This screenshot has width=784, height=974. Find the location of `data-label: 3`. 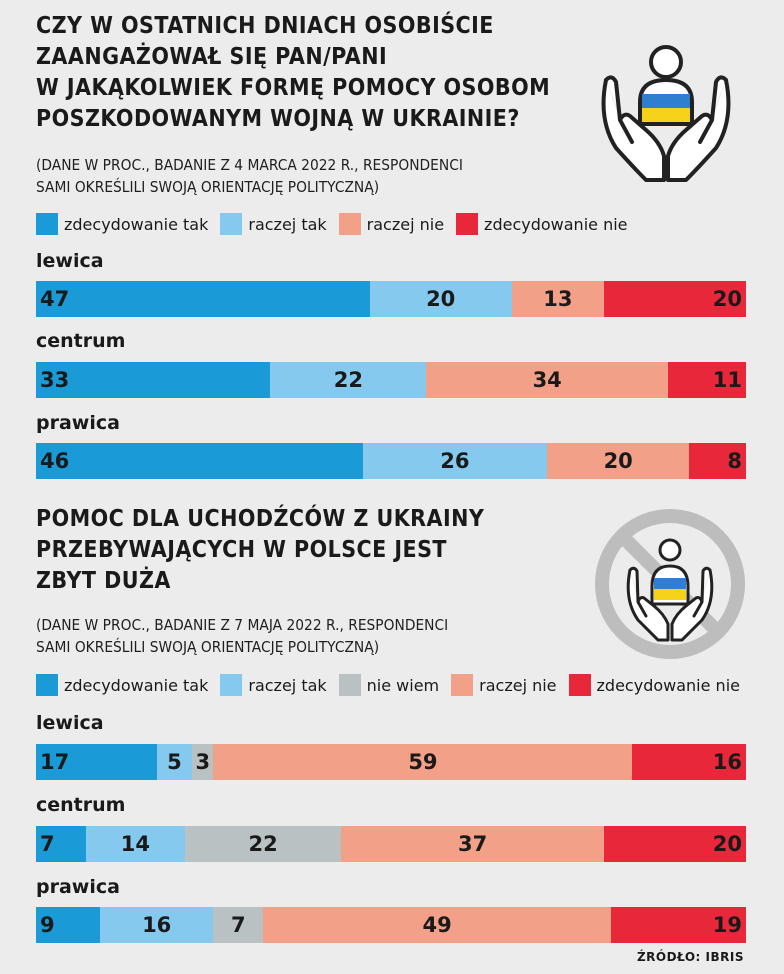

data-label: 3 is located at coordinates (203, 762).